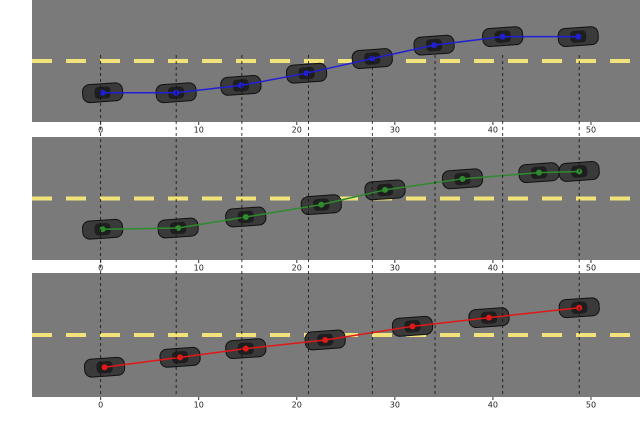 Image resolution: width=640 pixels, height=425 pixels. What do you see at coordinates (100, 405) in the screenshot?
I see `x-tick-label: 0` at bounding box center [100, 405].